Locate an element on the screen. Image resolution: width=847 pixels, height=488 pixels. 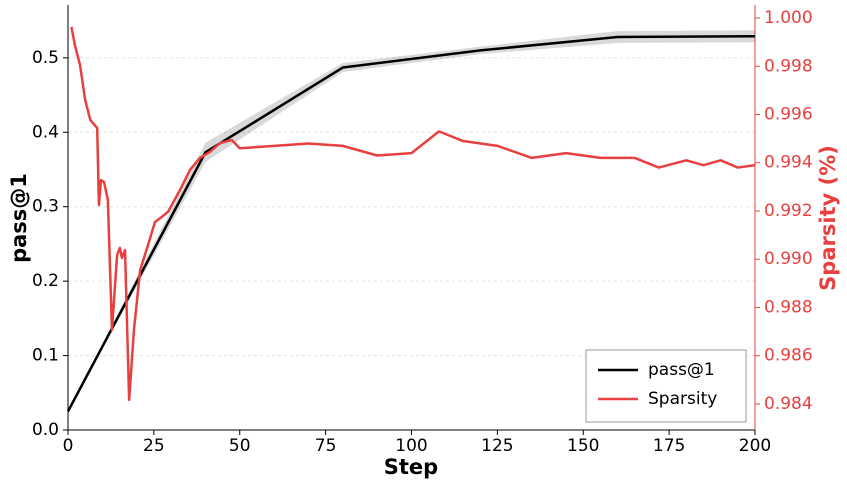
y-tick-label: 0.0 is located at coordinates (45, 430).